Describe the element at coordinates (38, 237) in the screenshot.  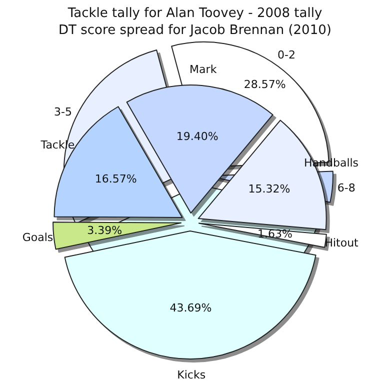
I see `slice-label: Goals` at that location.